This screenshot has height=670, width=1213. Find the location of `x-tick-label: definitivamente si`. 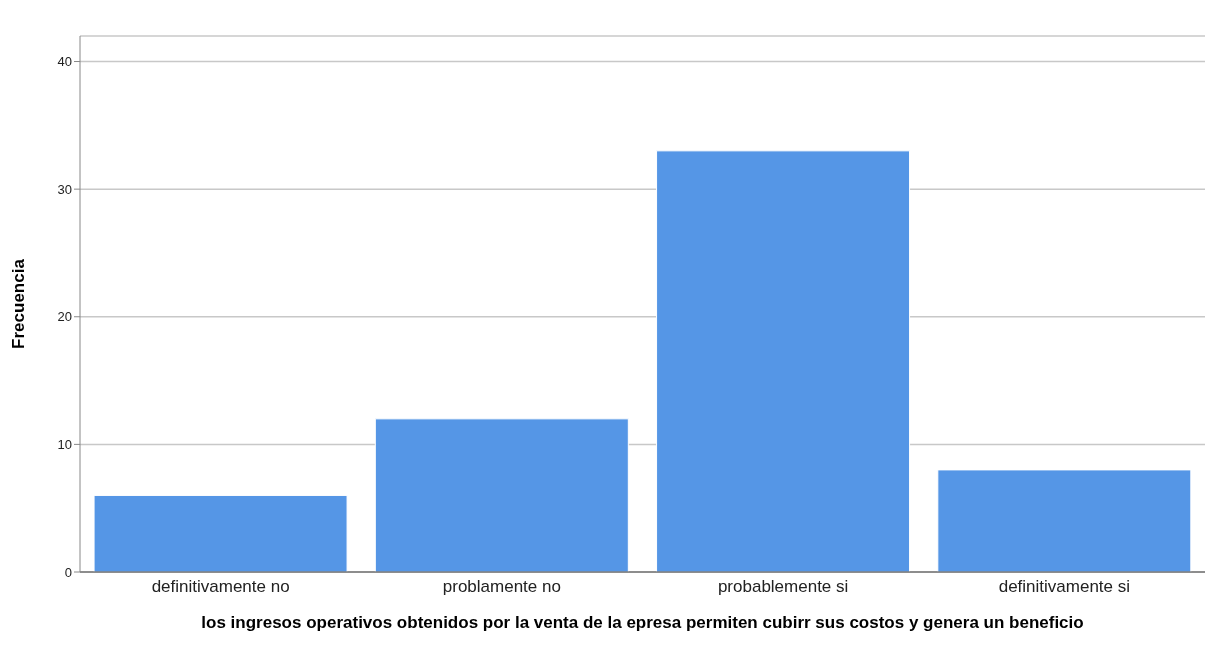

x-tick-label: definitivamente si is located at coordinates (1064, 587).